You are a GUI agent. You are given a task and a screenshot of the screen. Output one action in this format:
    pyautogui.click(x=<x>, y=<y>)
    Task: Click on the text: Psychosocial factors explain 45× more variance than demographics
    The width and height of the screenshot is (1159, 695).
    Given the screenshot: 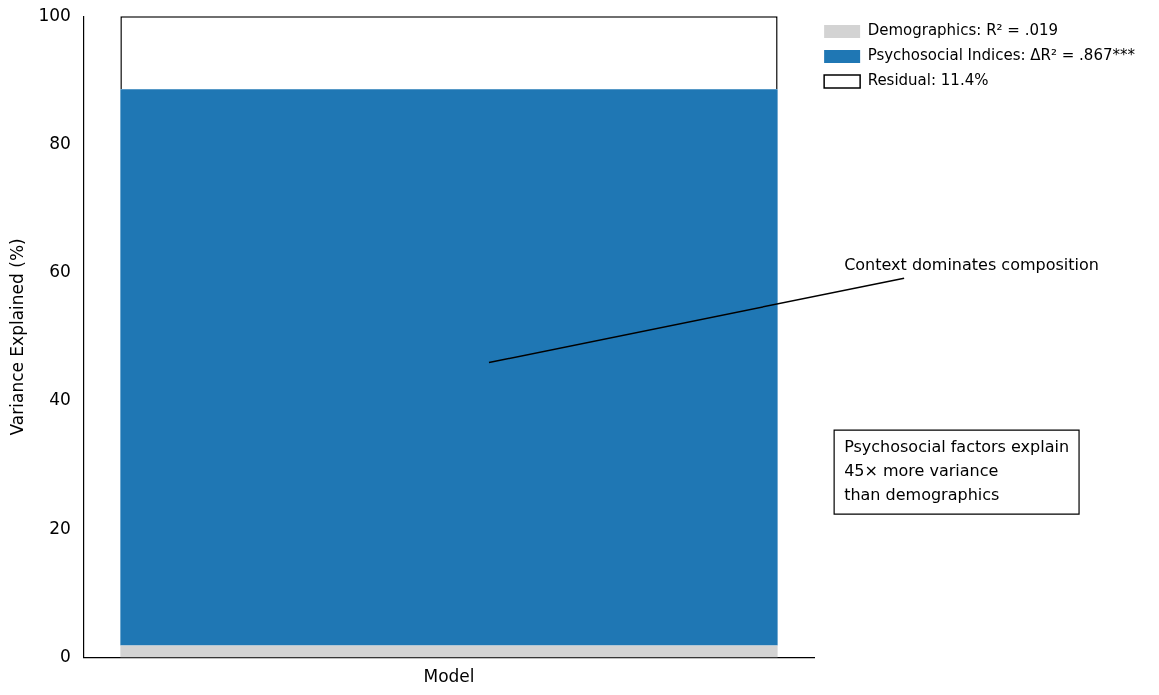 What is the action you would take?
    pyautogui.click(x=957, y=471)
    